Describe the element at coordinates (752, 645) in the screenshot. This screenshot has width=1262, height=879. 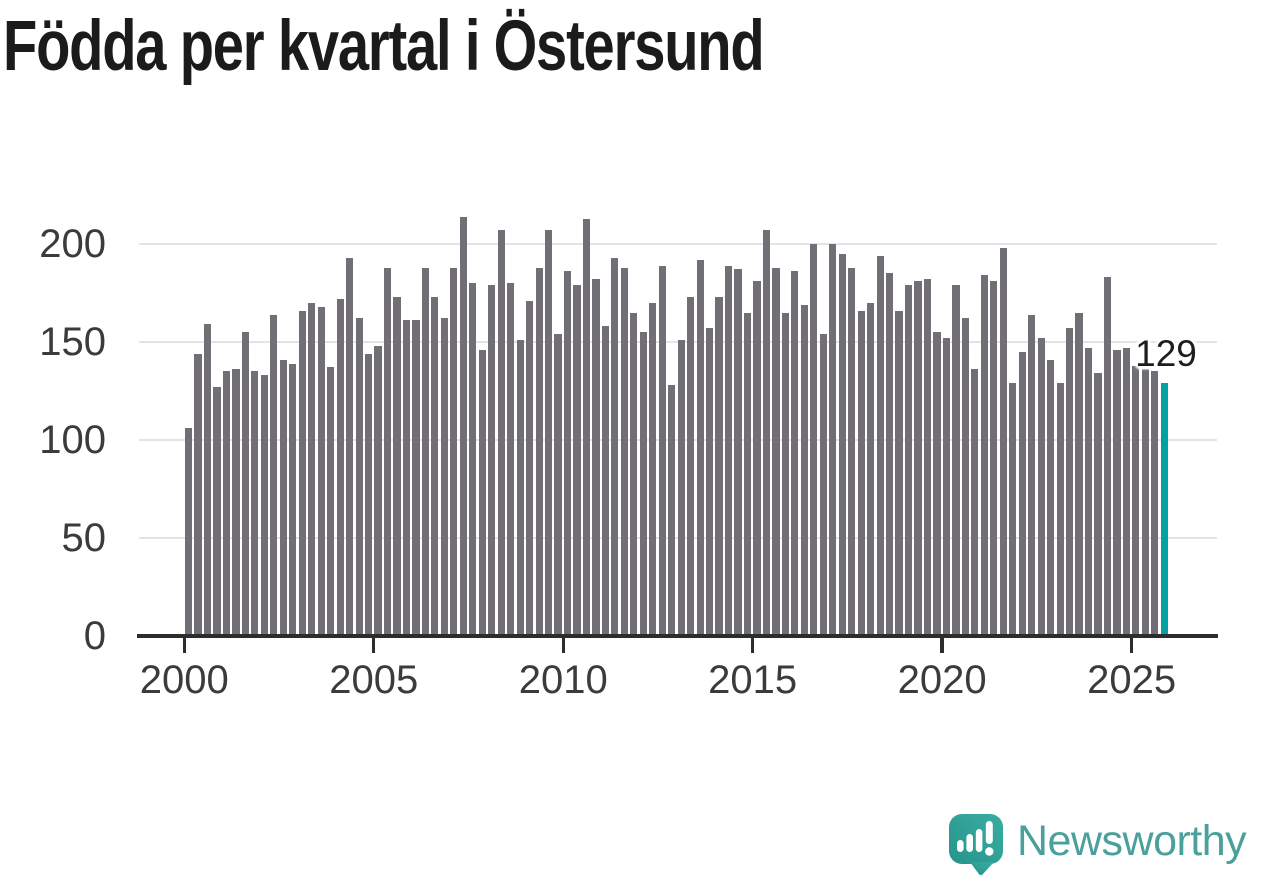
I see `x-axis-tick-2015` at that location.